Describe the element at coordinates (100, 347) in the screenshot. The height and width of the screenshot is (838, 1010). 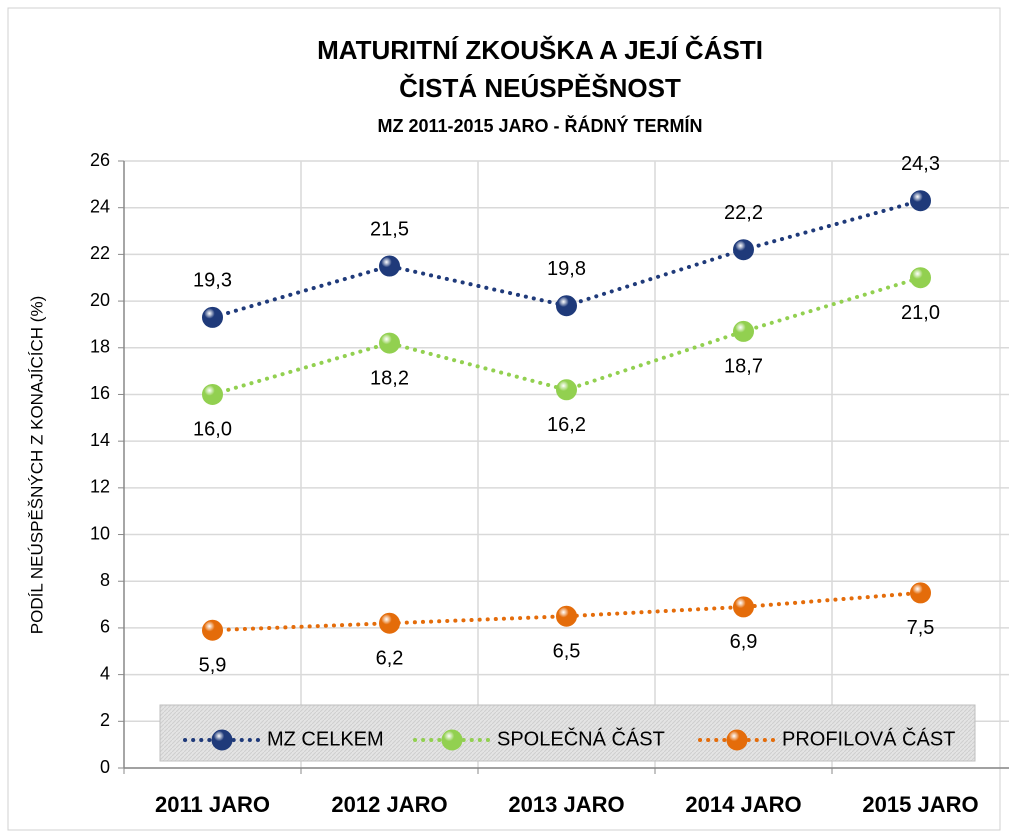
I see `y-tick-label: 18` at that location.